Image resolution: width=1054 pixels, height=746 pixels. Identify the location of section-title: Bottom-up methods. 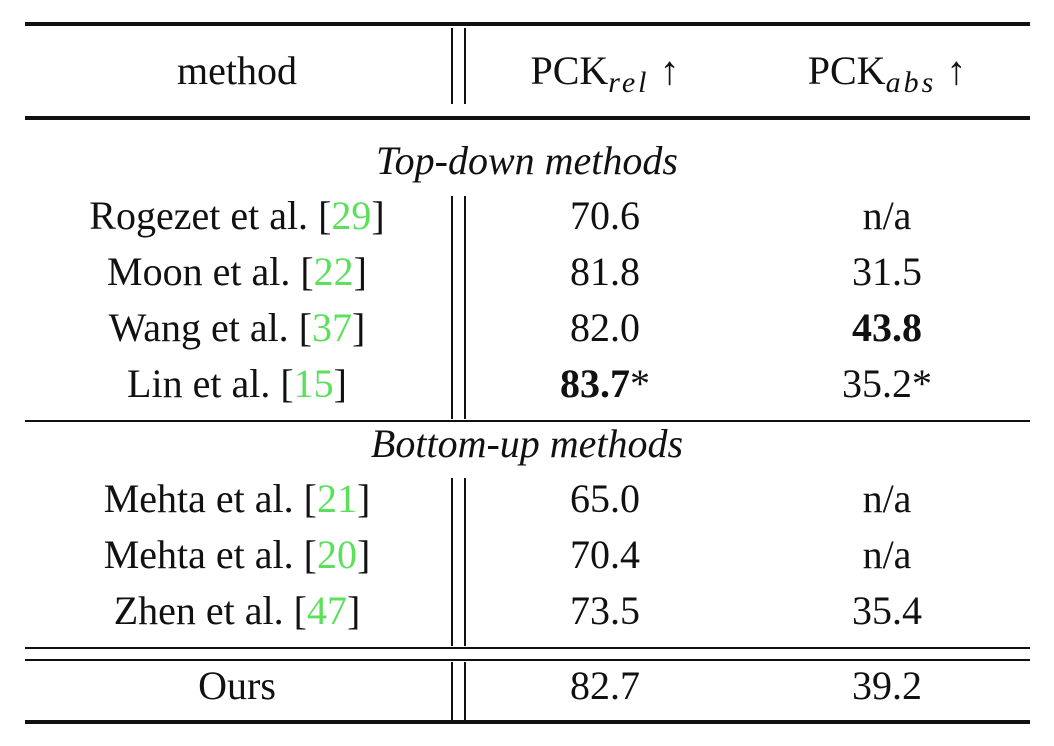
(527, 443).